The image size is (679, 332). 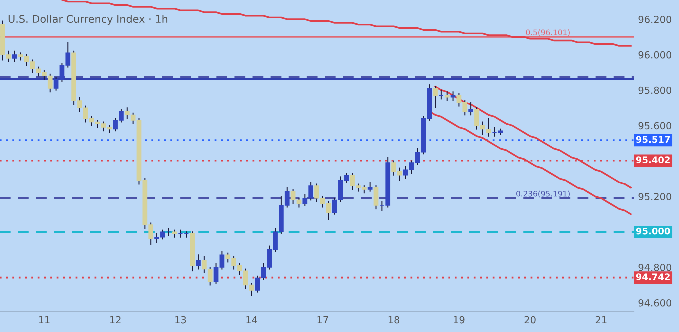 I want to click on x-tick-label: 17, so click(x=323, y=320).